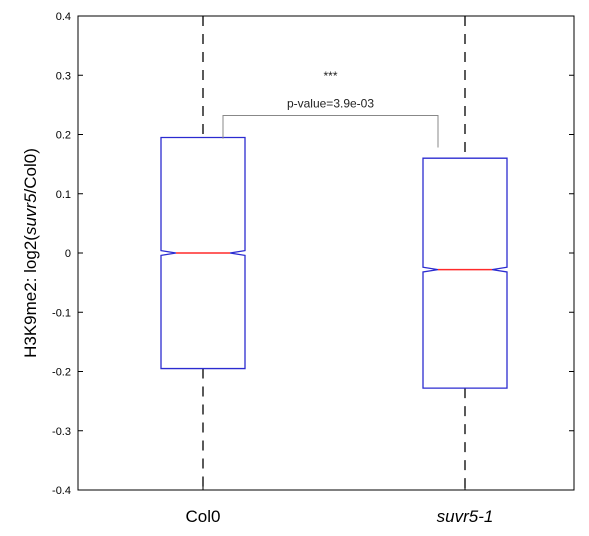 The height and width of the screenshot is (536, 589). What do you see at coordinates (61, 373) in the screenshot?
I see `y-tick-label: -0.2` at bounding box center [61, 373].